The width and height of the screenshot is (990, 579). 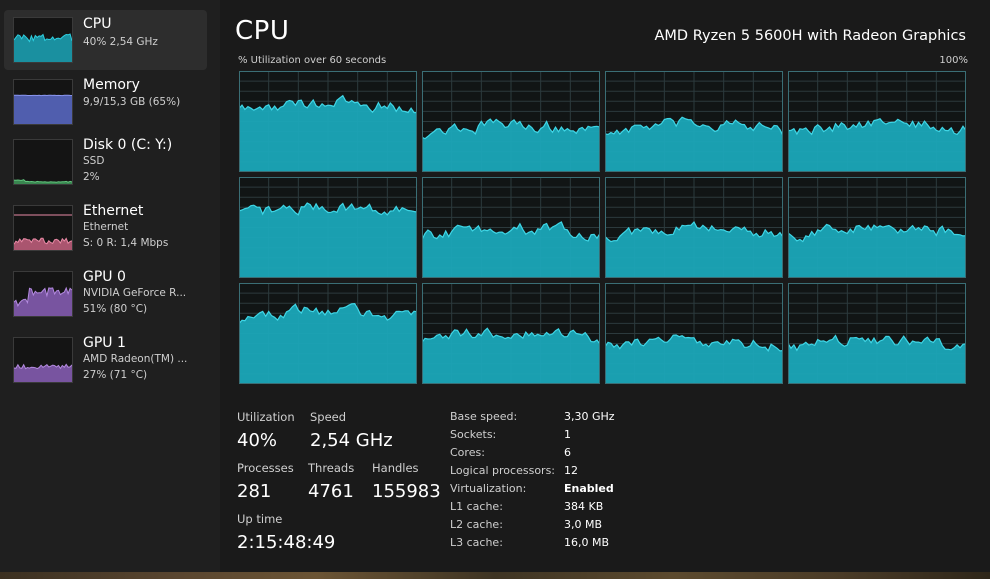 I want to click on desktop-background-strip, so click(x=495, y=575).